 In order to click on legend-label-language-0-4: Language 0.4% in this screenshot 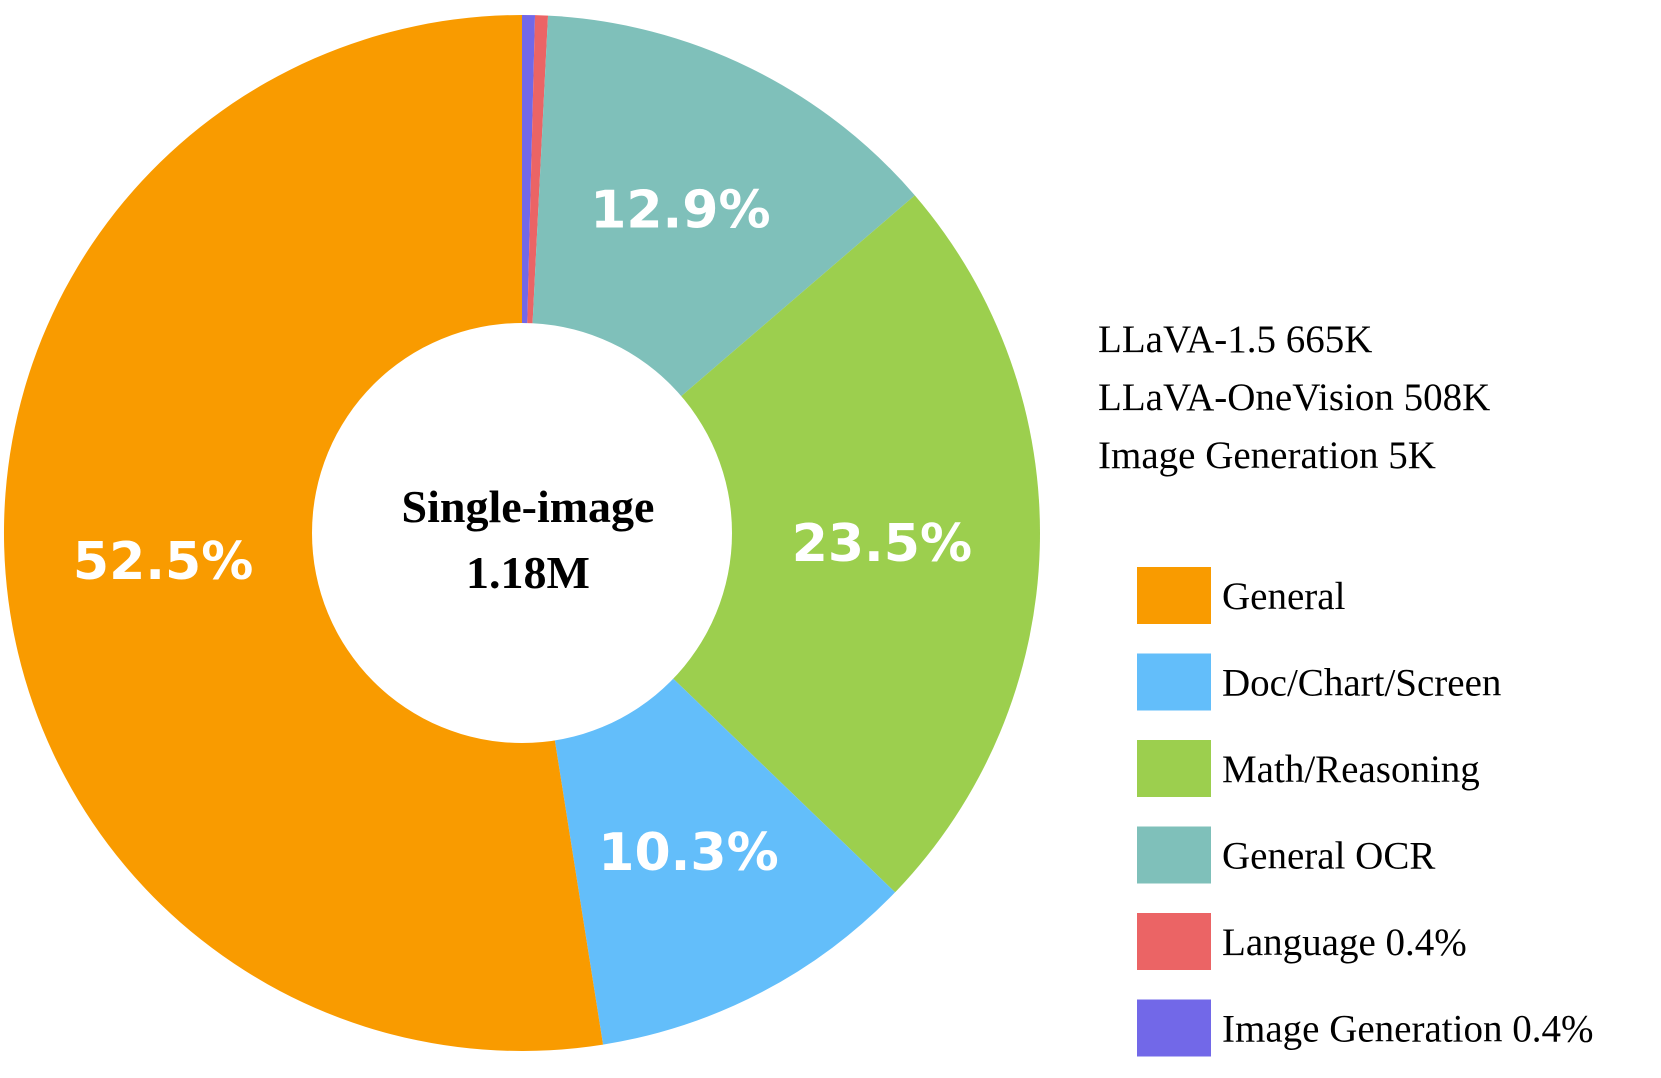, I will do `click(1344, 942)`.